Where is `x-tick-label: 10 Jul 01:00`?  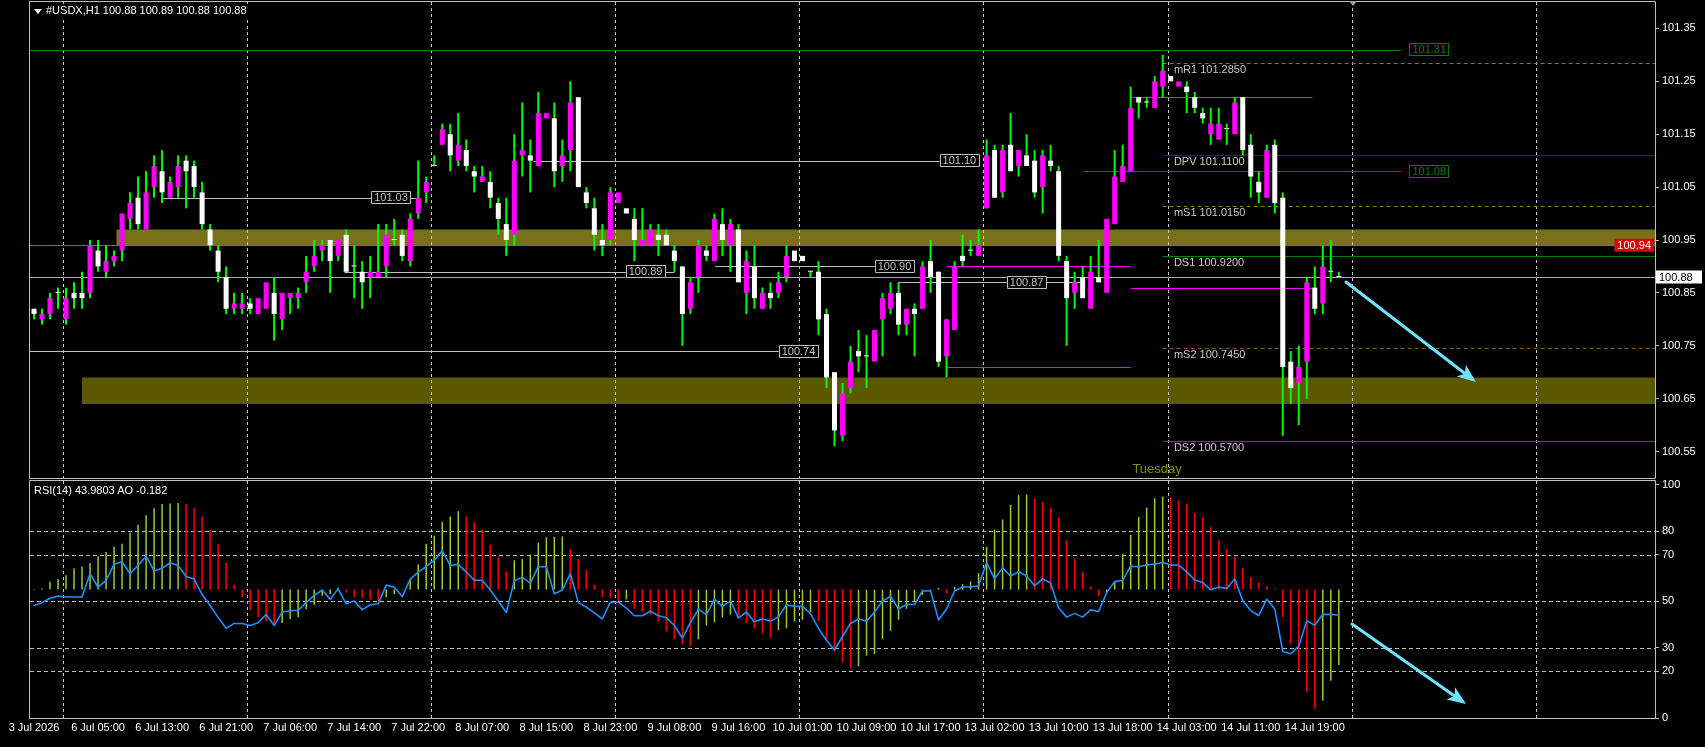
x-tick-label: 10 Jul 01:00 is located at coordinates (802, 726).